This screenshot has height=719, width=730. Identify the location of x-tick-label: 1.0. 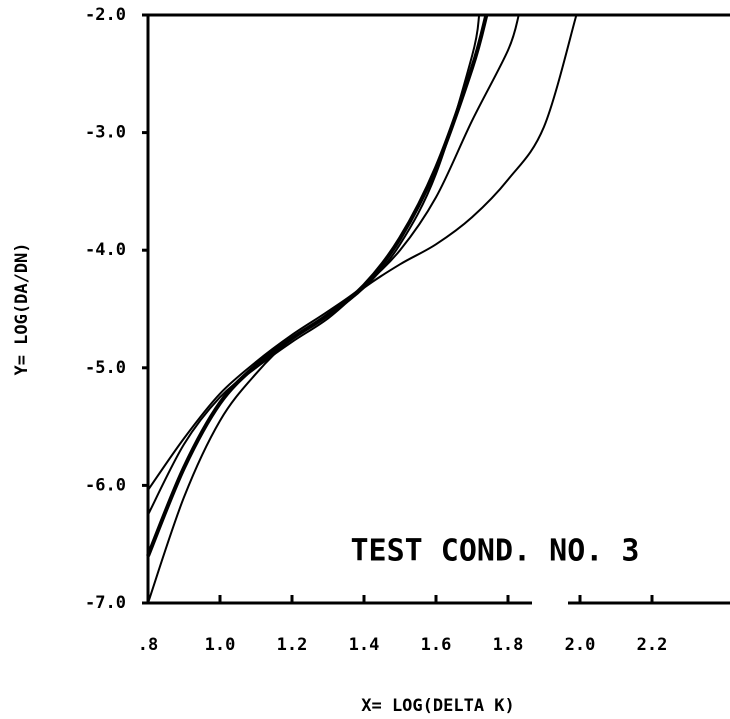
(220, 645).